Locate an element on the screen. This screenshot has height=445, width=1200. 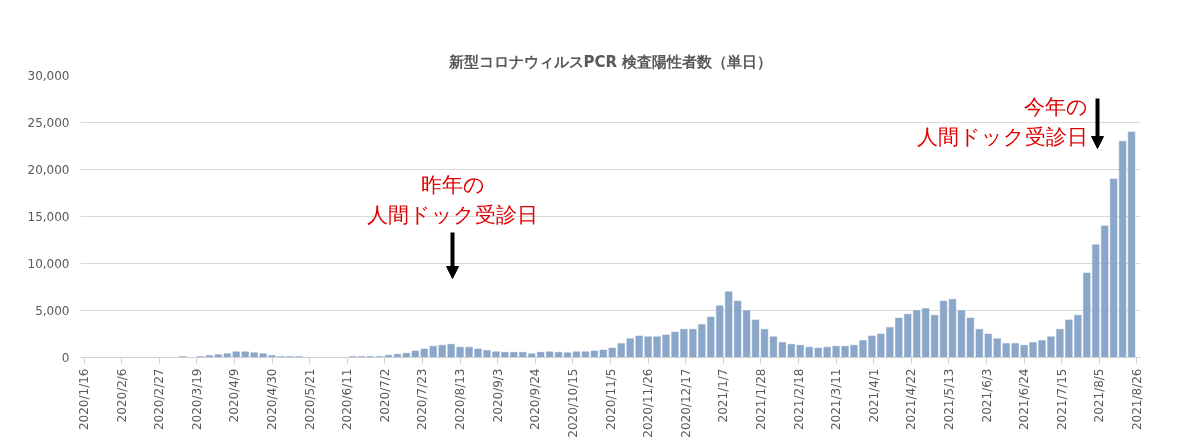
x-tick-label: 2020/2/6 is located at coordinates (121, 395).